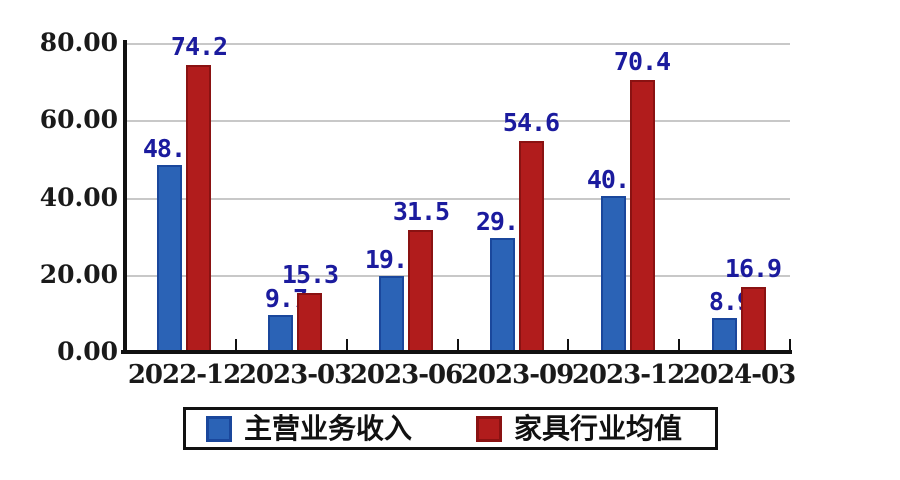 Image resolution: width=900 pixels, height=480 pixels. I want to click on x-axis-label-2024-03: 2024-03, so click(739, 375).